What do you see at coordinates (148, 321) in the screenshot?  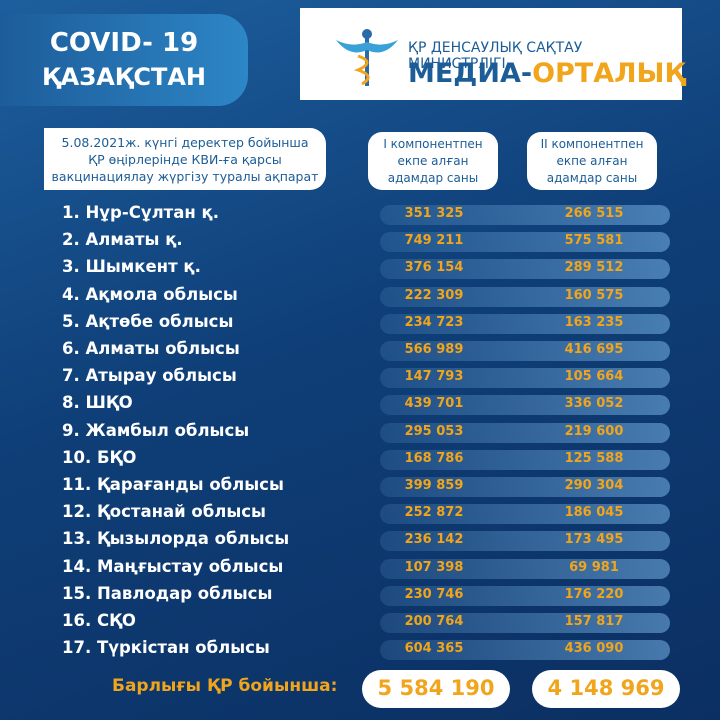 I see `row-label: 5. Ақтөбе облысы` at bounding box center [148, 321].